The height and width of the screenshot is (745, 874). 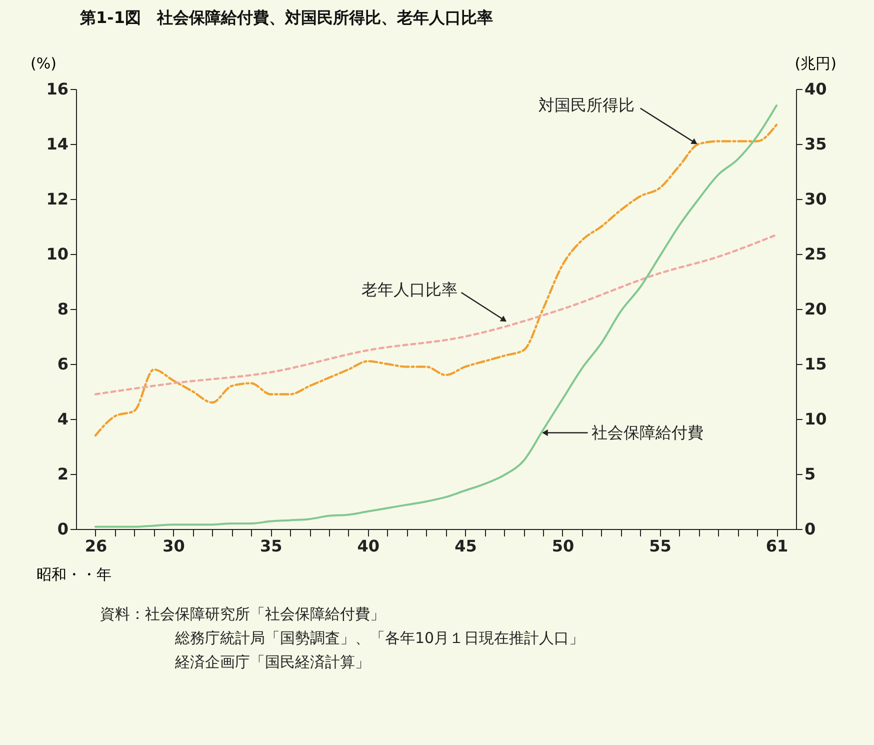 What do you see at coordinates (286, 17) in the screenshot?
I see `chart-title: 第1-1図 社会保障給付費、対国民所得比、老年人口比率` at bounding box center [286, 17].